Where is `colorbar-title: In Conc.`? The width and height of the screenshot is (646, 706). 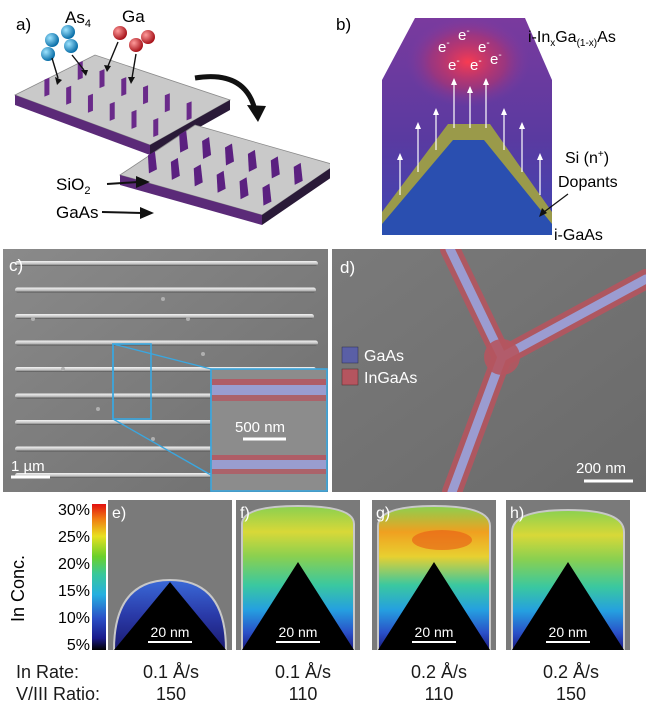
colorbar-title: In Conc. is located at coordinates (18, 588).